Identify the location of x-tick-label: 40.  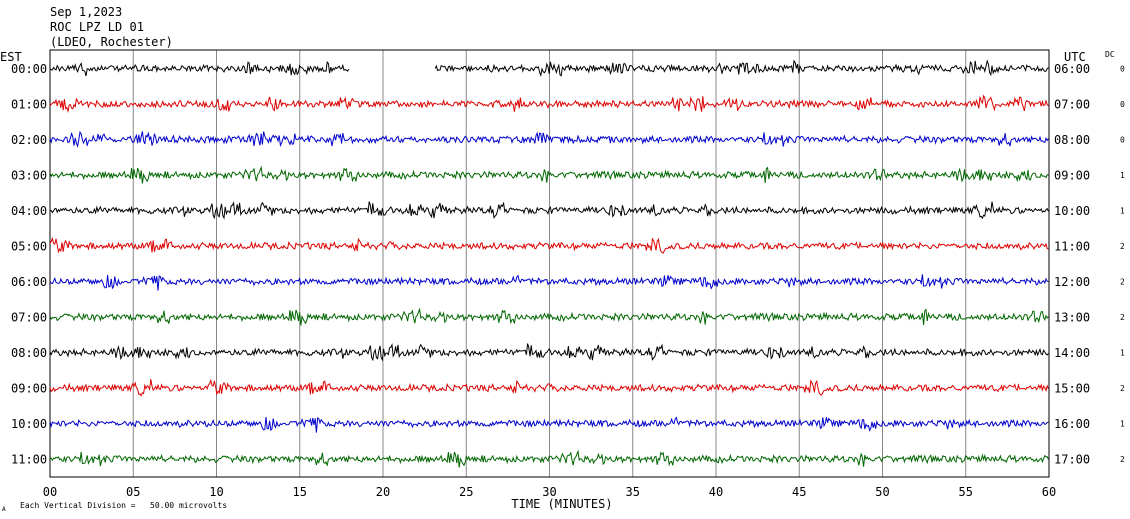
(716, 492).